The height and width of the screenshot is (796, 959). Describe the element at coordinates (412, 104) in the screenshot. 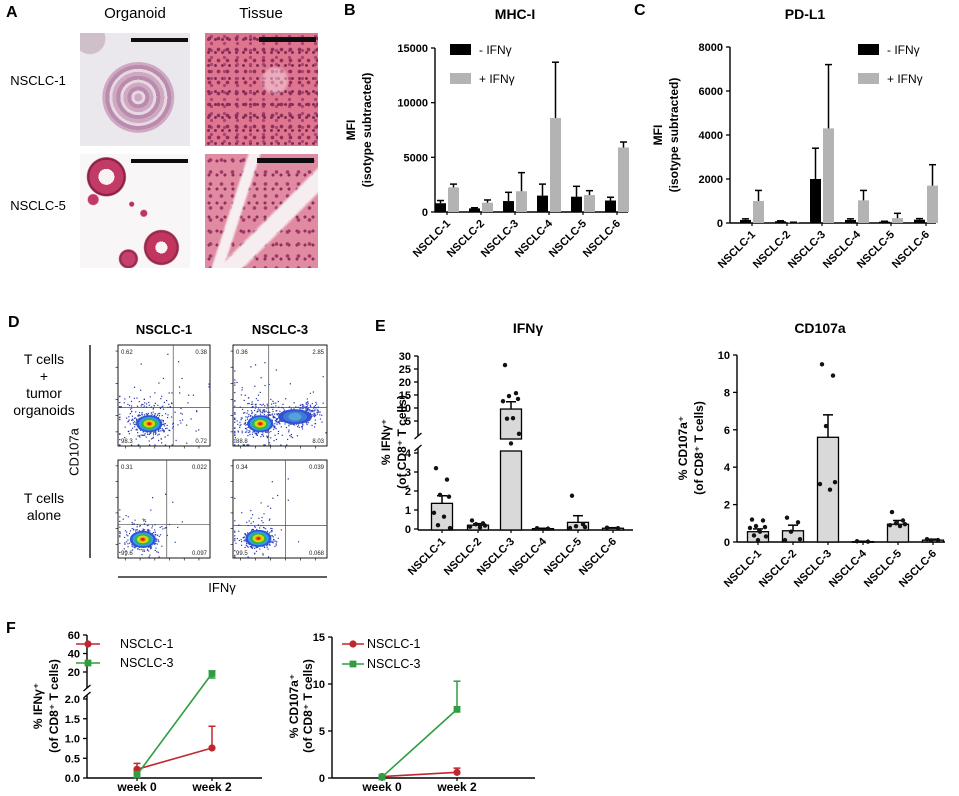

I see `y-tick-label: 10000` at that location.